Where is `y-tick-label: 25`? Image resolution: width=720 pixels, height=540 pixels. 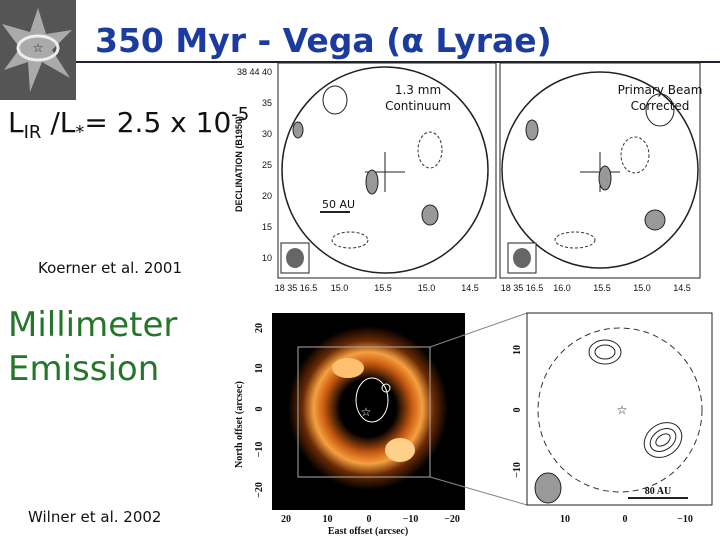
y-tick-label: 25 is located at coordinates (267, 165).